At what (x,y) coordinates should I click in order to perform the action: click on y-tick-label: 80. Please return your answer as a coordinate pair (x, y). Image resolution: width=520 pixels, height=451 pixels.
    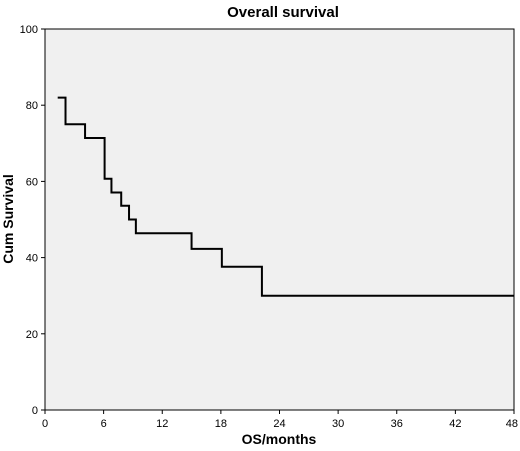
    Looking at the image, I should click on (32, 106).